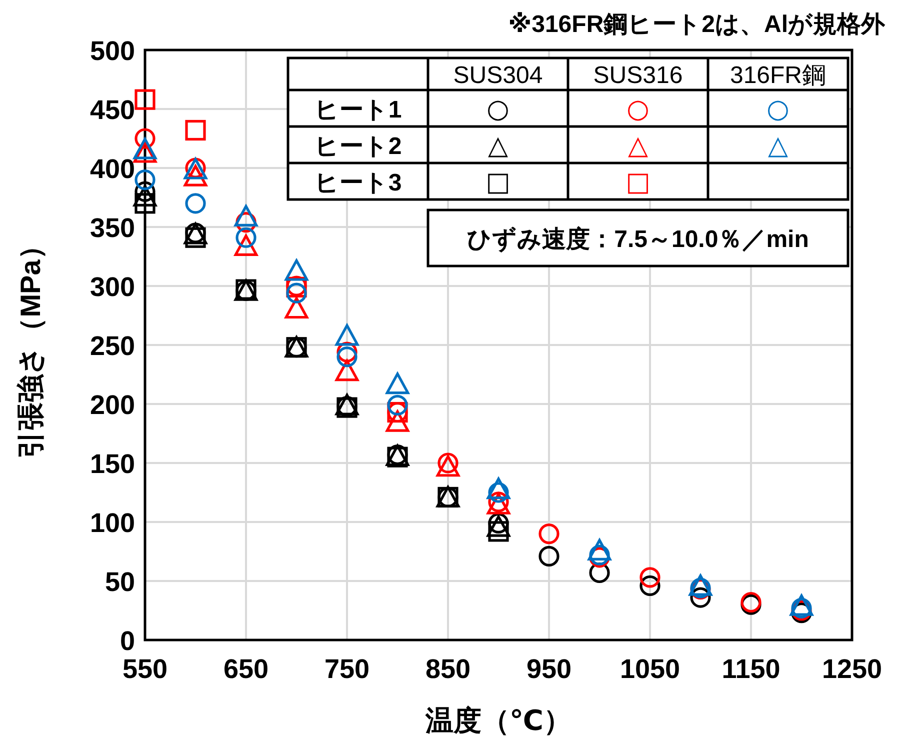 This screenshot has height=737, width=902. Describe the element at coordinates (650, 669) in the screenshot. I see `x-tick-label: 1050` at that location.